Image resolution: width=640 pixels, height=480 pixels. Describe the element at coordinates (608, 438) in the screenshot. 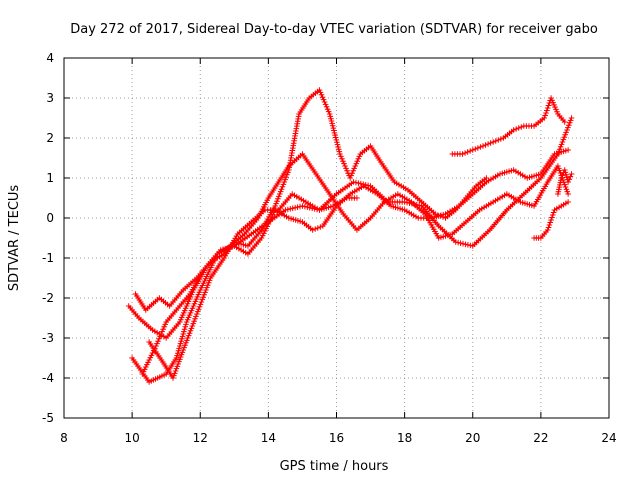

I see `x-tick-label: 24` at that location.